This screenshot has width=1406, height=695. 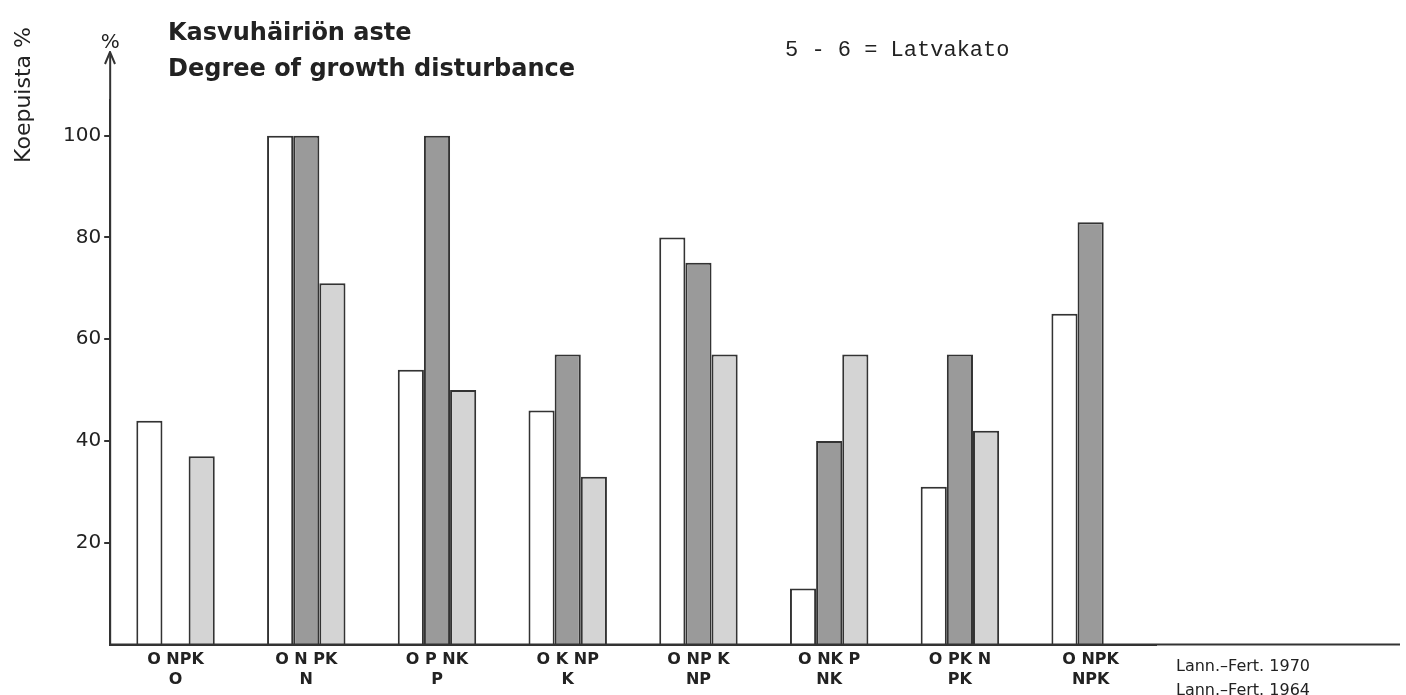 I want to click on x-tick-label: O NPK O, so click(x=176, y=668).